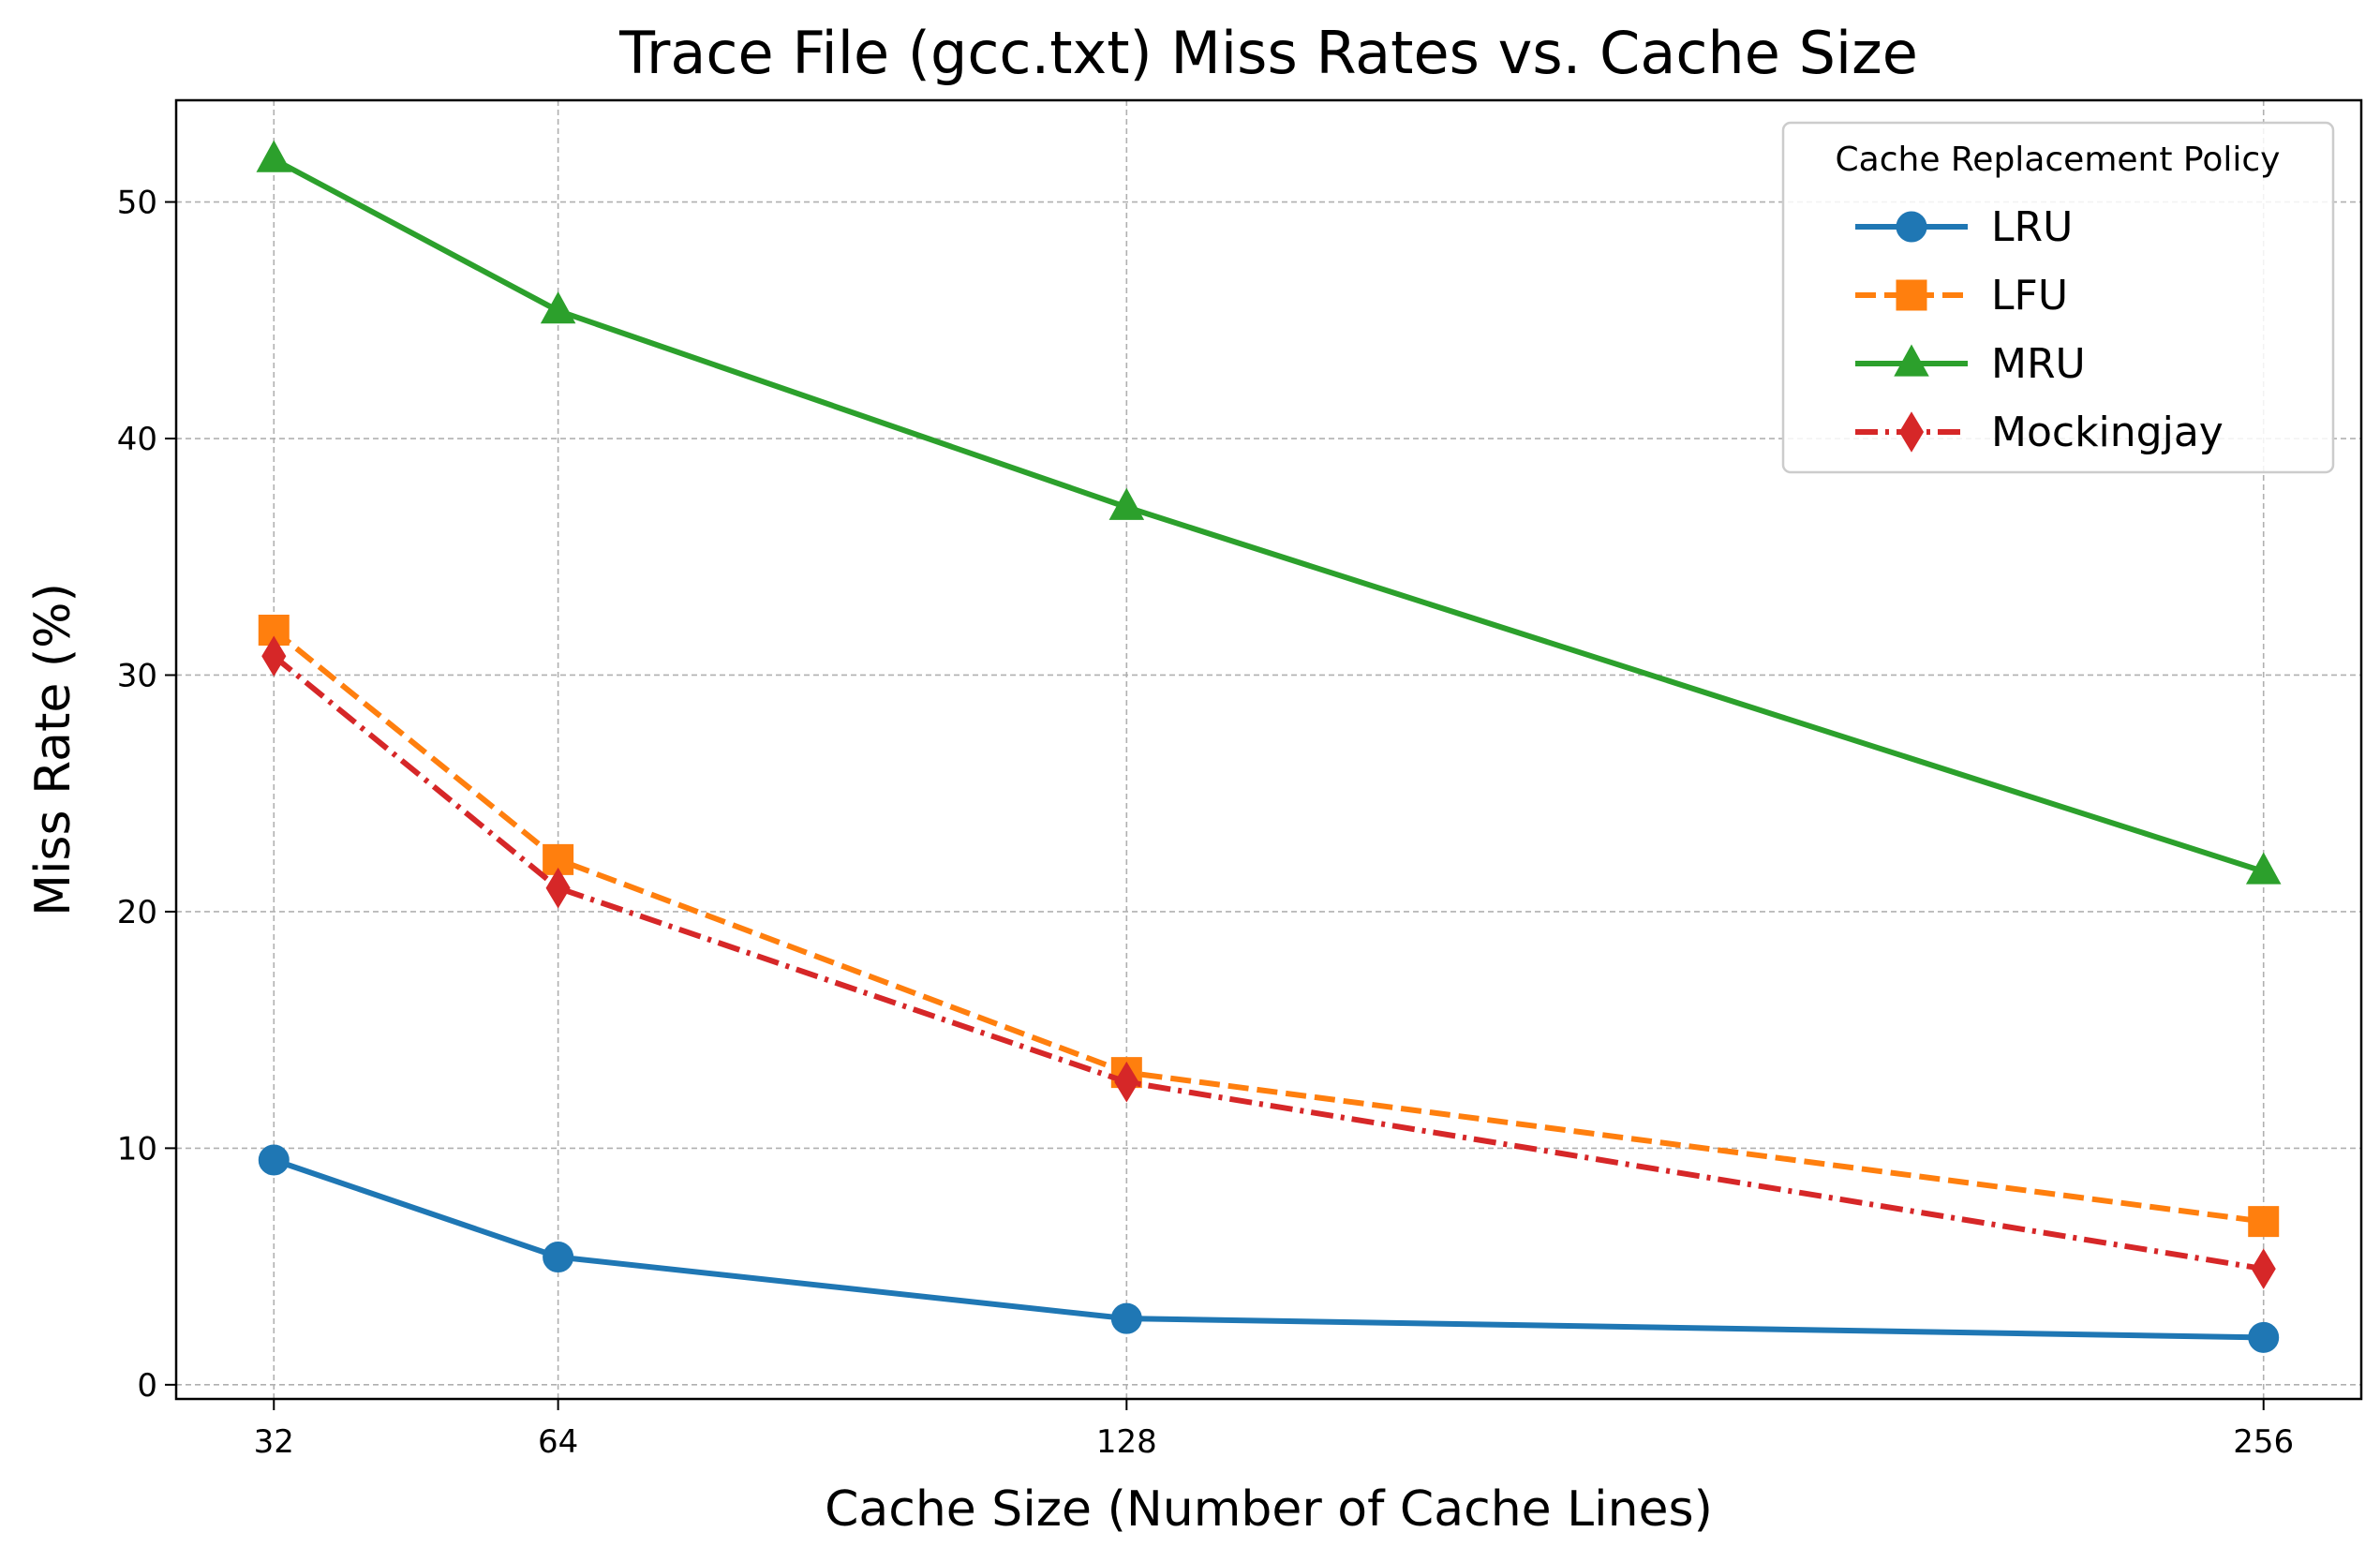 This screenshot has width=2380, height=1562. Describe the element at coordinates (1970, 364) in the screenshot. I see `legend-item-mru: MRU` at that location.